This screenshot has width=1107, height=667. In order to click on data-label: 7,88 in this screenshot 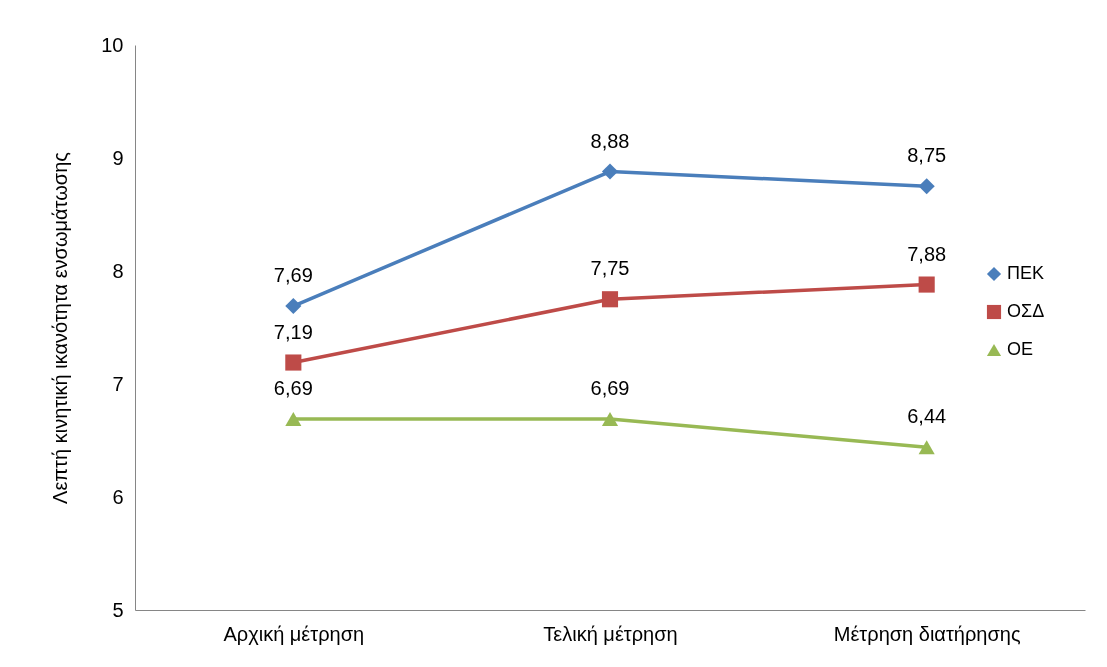, I will do `click(927, 253)`.